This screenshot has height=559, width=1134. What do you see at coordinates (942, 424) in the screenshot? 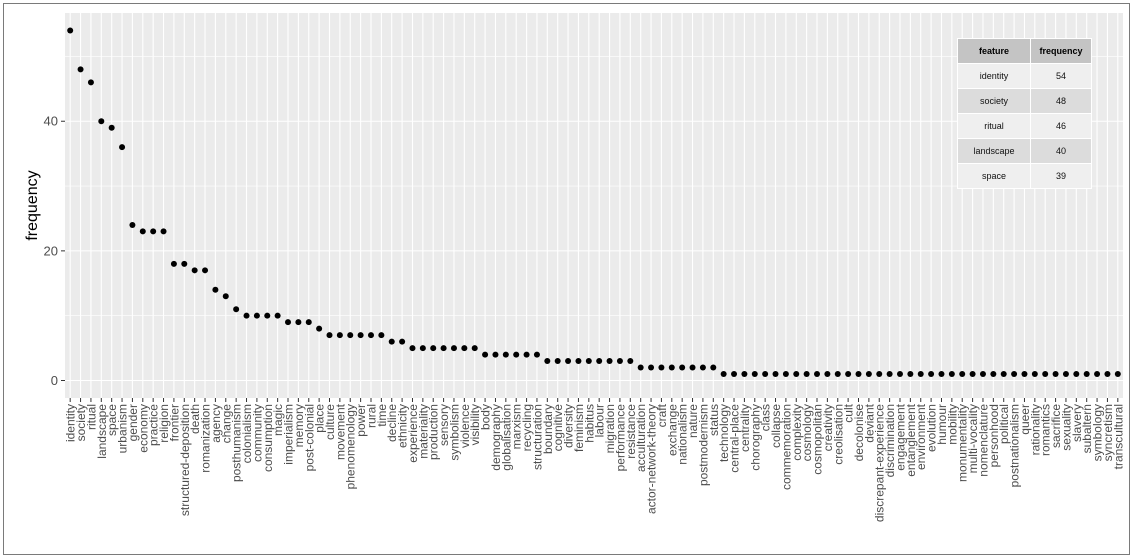
I see `x-tick-label: humour` at bounding box center [942, 424].